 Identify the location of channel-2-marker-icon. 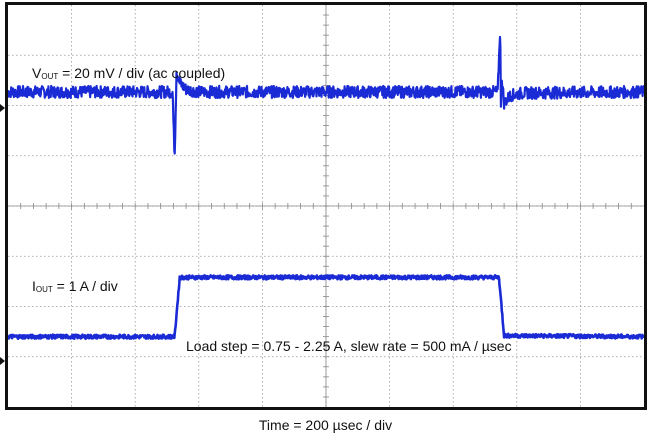
(2, 361).